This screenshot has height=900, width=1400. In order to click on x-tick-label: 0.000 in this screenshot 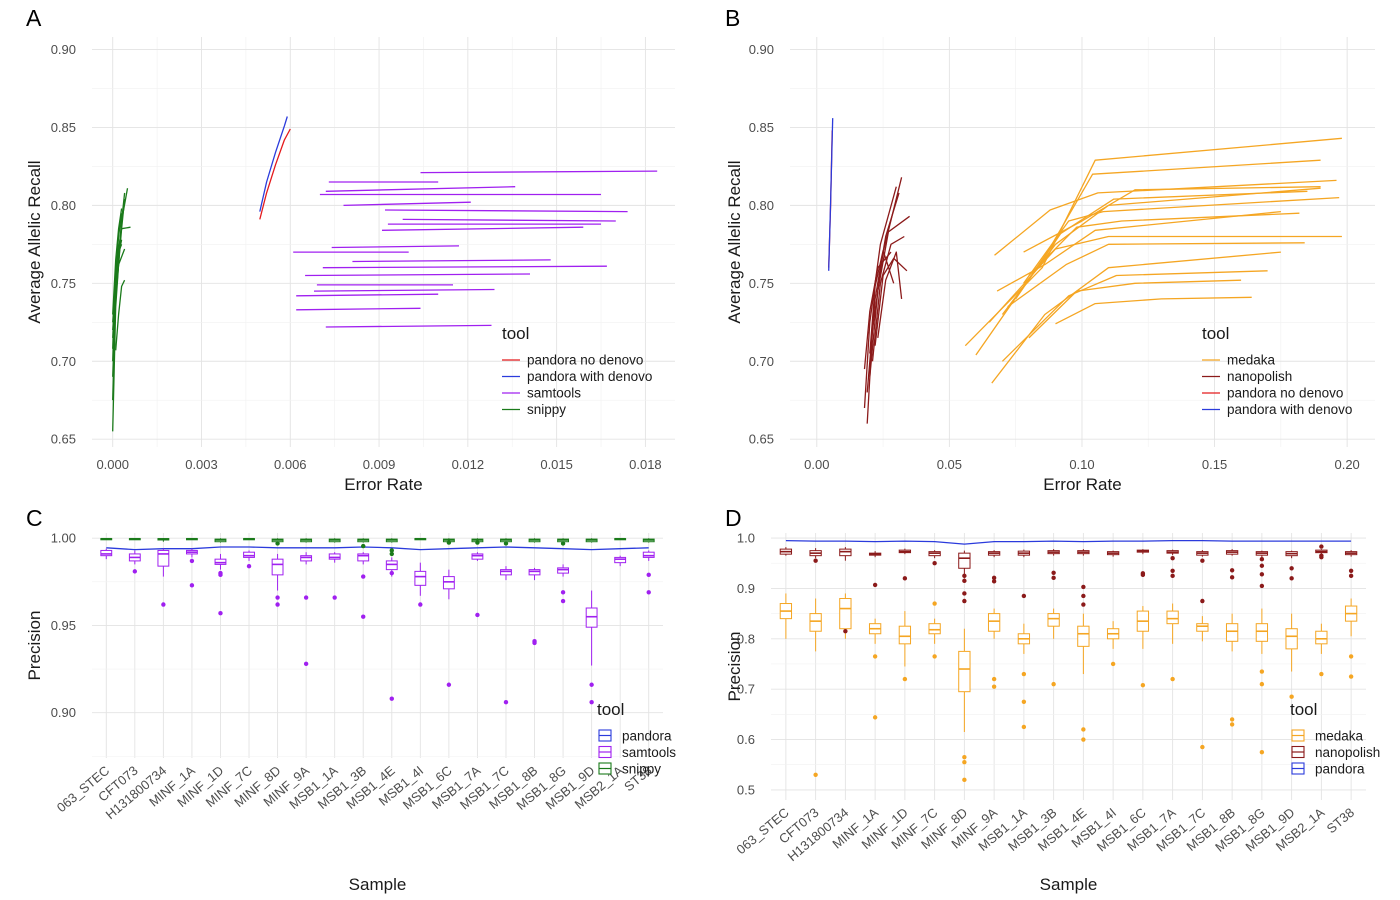, I will do `click(112, 464)`.